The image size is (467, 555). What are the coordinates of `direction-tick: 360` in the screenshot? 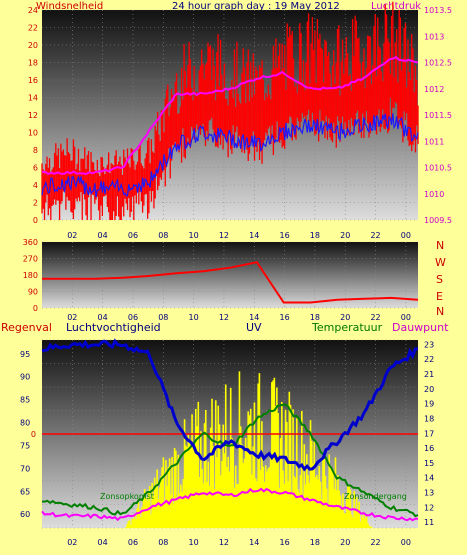 It's located at (30, 242).